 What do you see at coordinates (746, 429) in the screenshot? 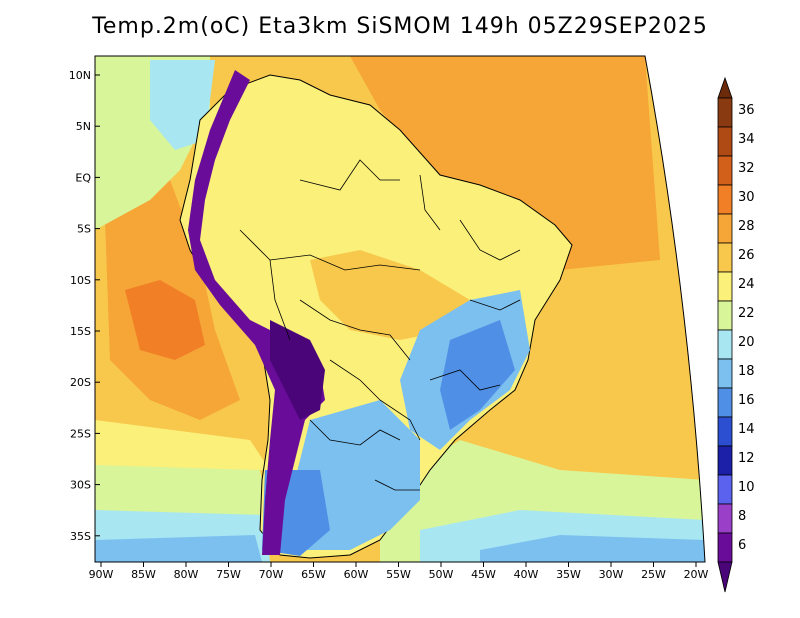
I see `legend-value-label: 14` at bounding box center [746, 429].